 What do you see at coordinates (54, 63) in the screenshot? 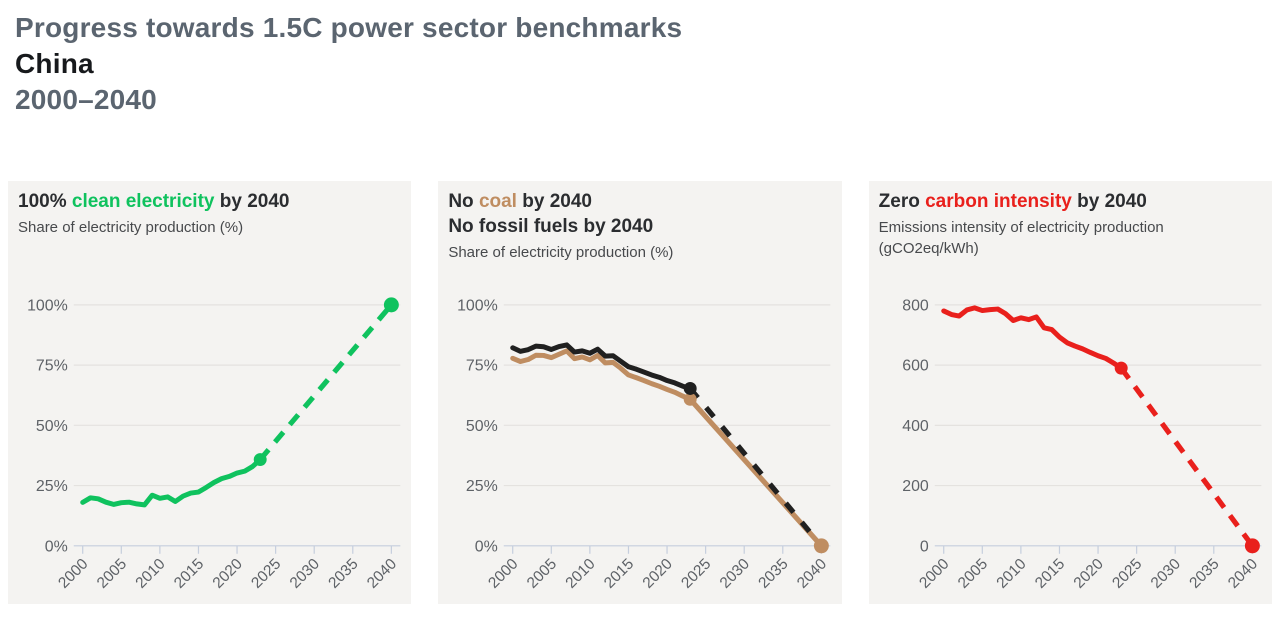
I see `page-subtitle-country: China` at bounding box center [54, 63].